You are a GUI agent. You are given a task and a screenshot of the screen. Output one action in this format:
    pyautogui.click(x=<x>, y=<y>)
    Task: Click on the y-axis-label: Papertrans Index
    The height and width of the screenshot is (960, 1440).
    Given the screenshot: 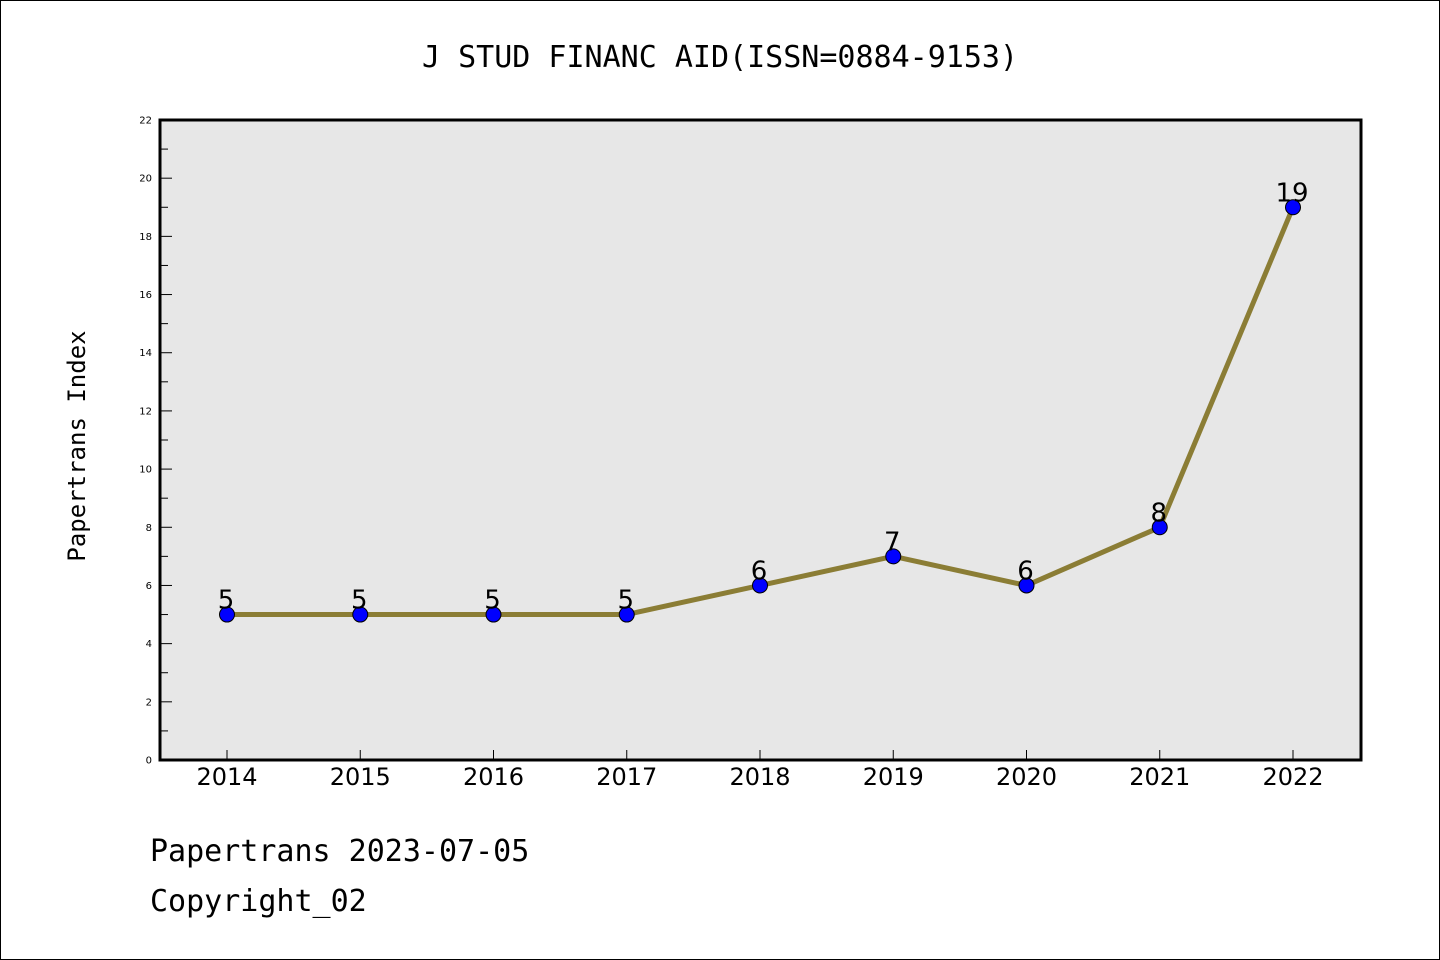 What is the action you would take?
    pyautogui.click(x=77, y=445)
    